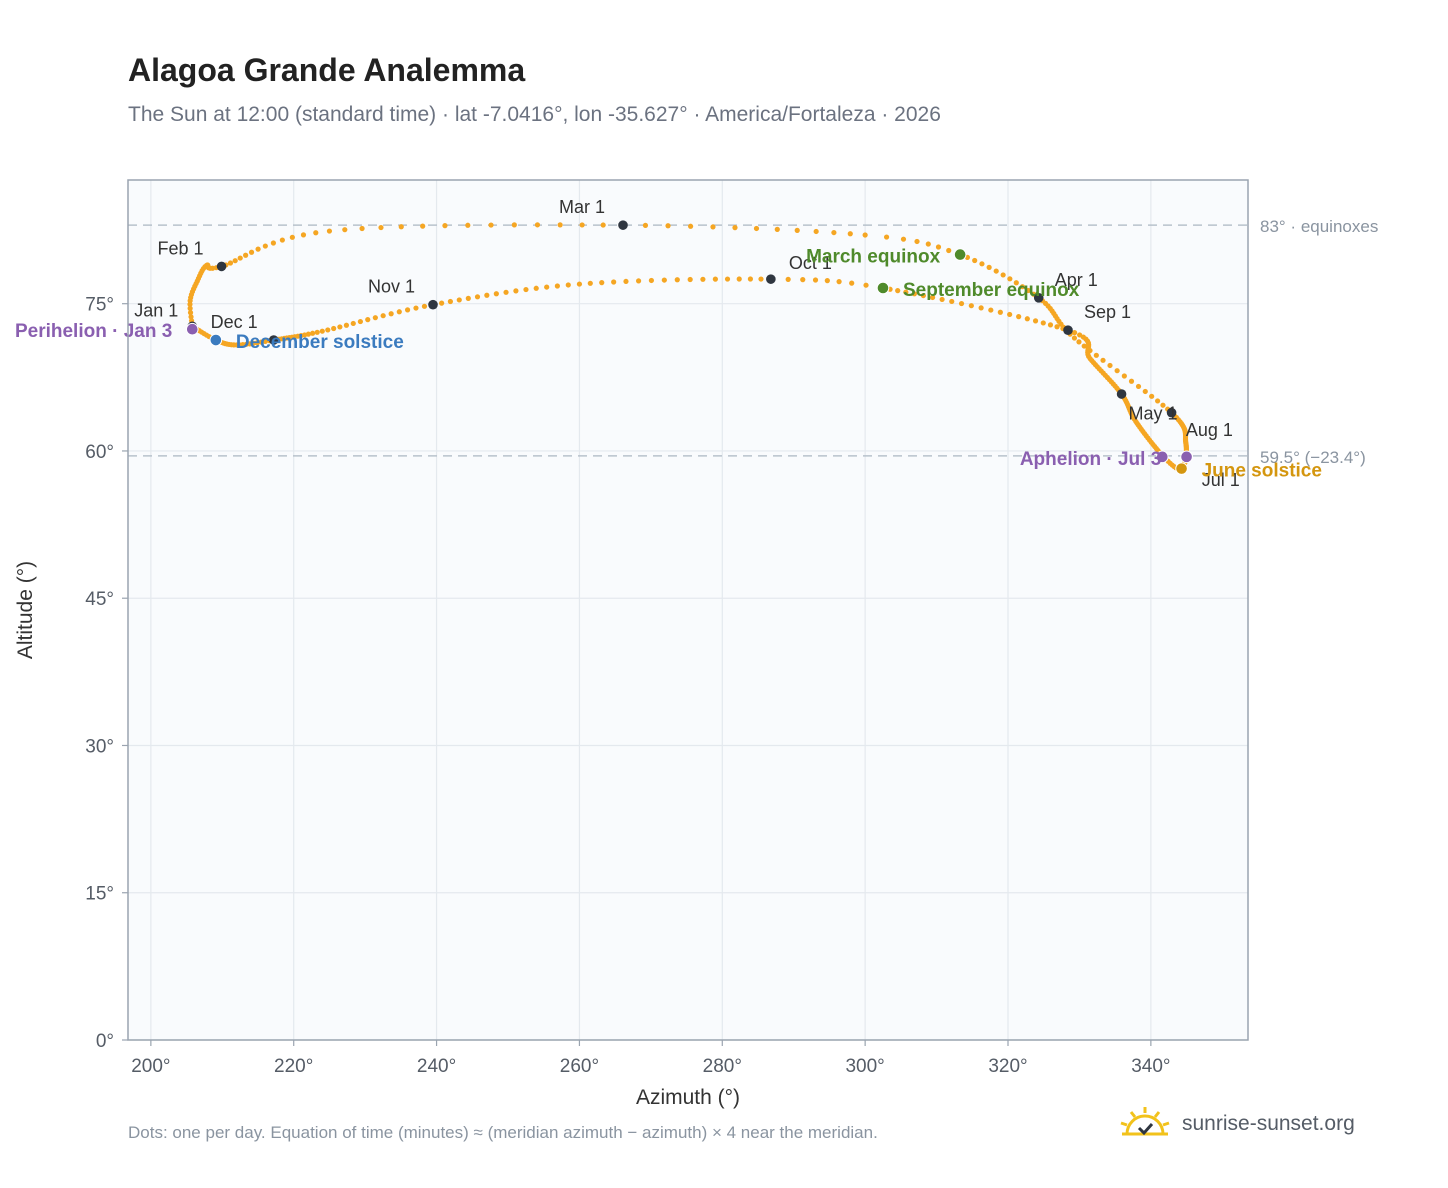 This screenshot has width=1448, height=1188. I want to click on event-label: March equinox, so click(873, 257).